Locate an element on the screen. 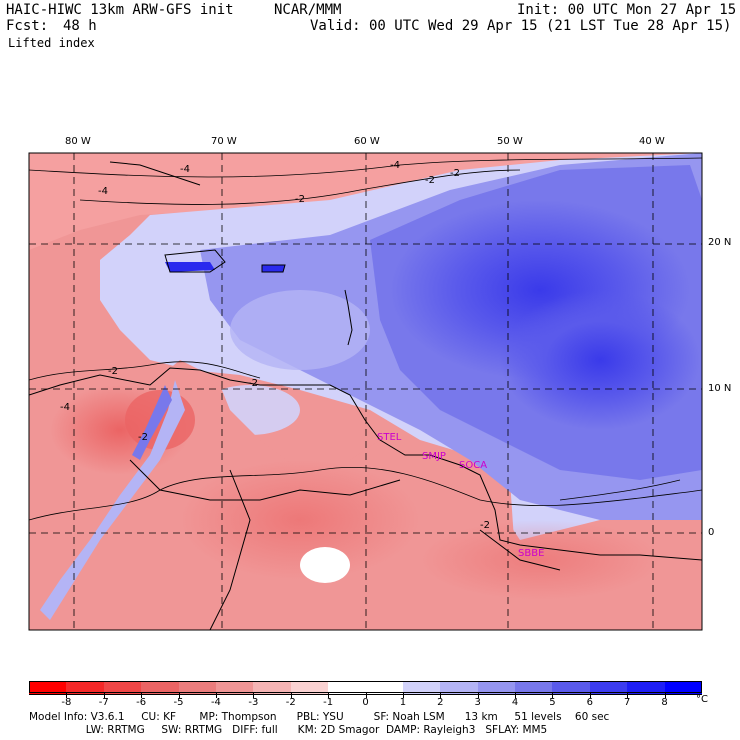 The height and width of the screenshot is (740, 740). model-title: HAIC-HIWC 13km ARW-GFS init is located at coordinates (120, 10).